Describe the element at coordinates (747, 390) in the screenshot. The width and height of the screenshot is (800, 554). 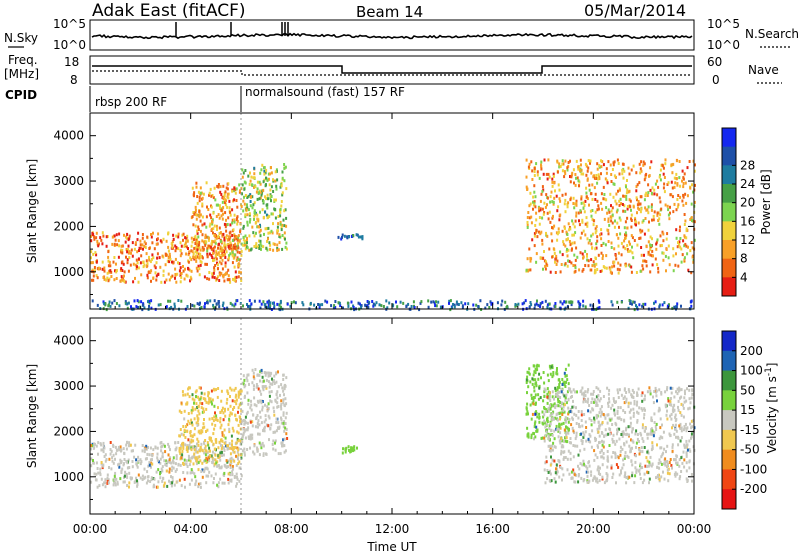
I see `colorbar-tick-label: 50` at that location.